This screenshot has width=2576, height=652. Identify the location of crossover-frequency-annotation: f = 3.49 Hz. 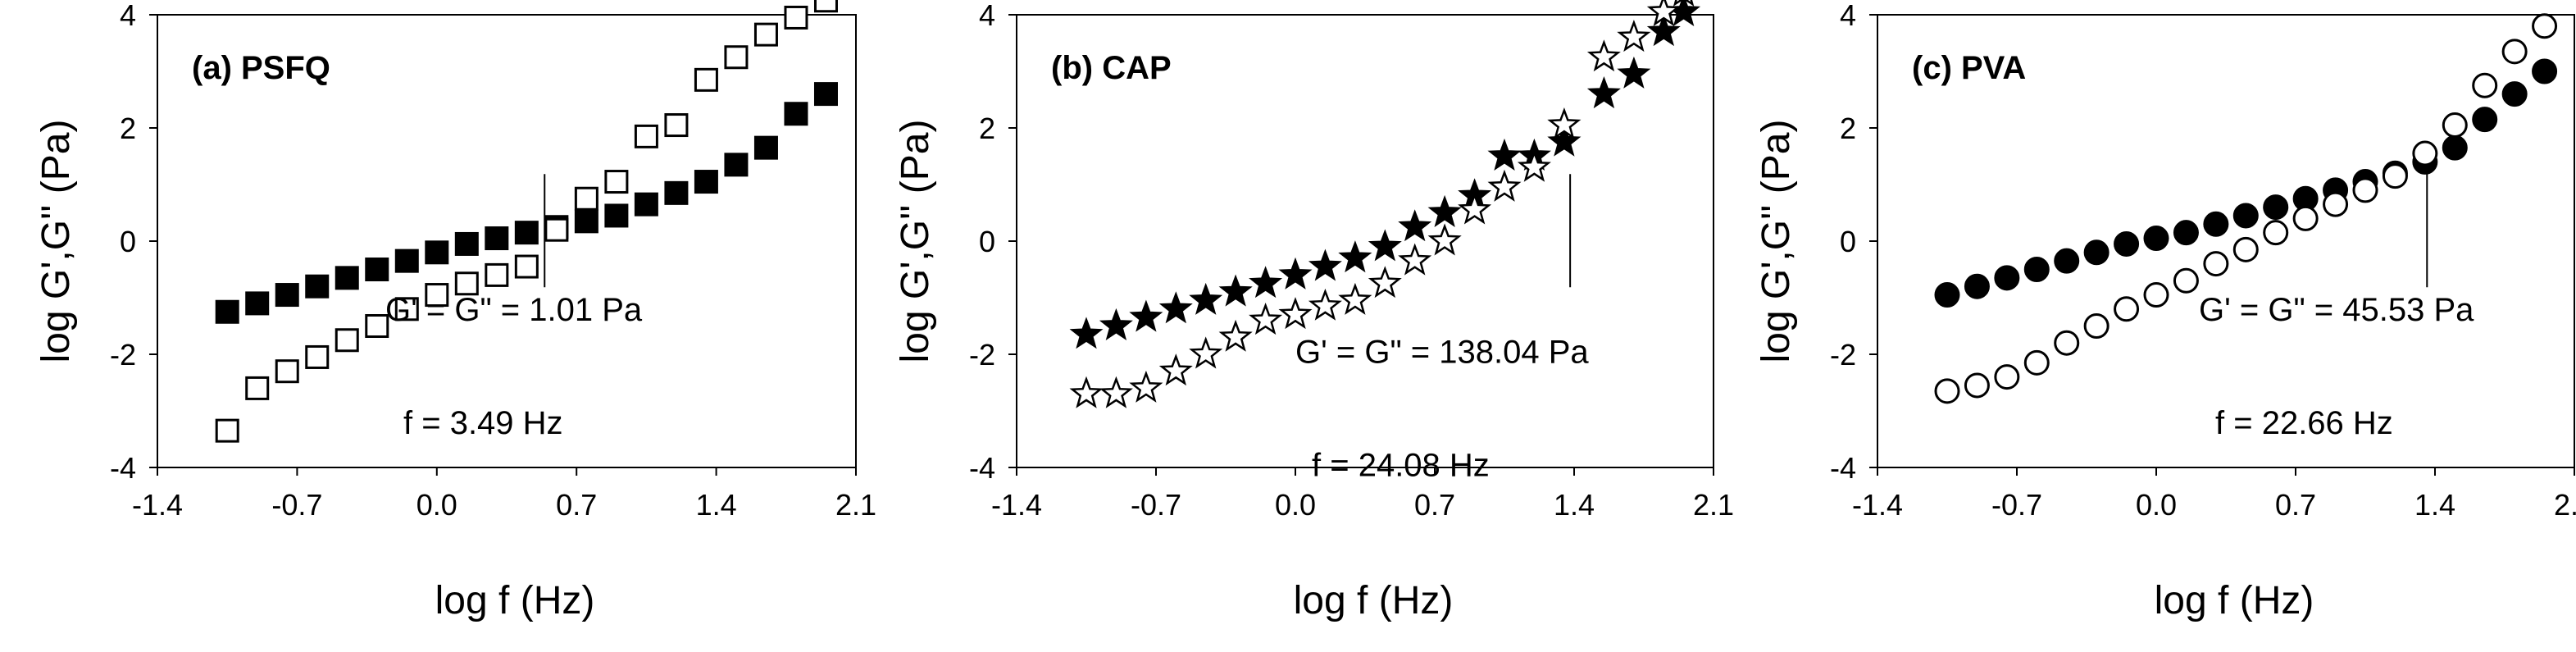
(483, 423).